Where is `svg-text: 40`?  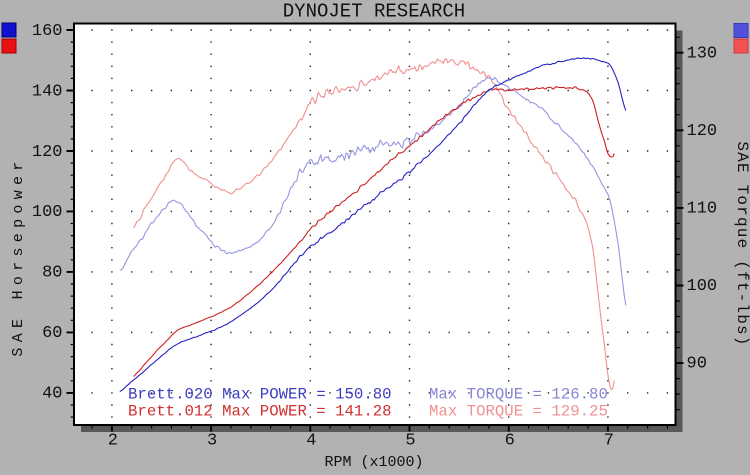
svg-text: 40 is located at coordinates (52, 394).